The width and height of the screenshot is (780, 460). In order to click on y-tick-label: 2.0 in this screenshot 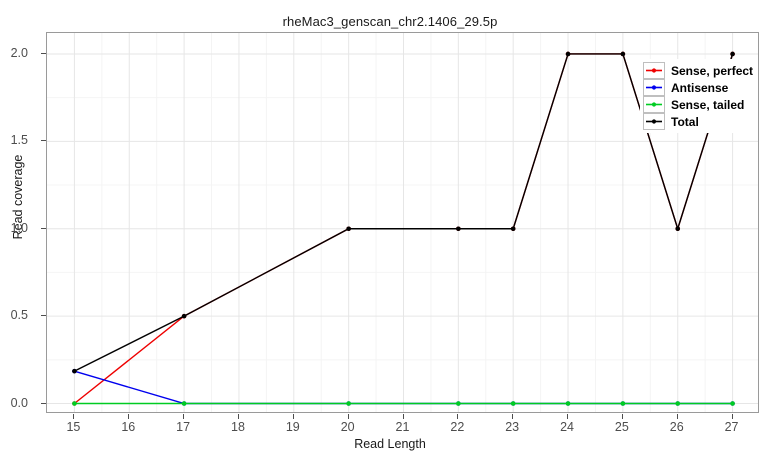, I will do `click(19, 52)`.